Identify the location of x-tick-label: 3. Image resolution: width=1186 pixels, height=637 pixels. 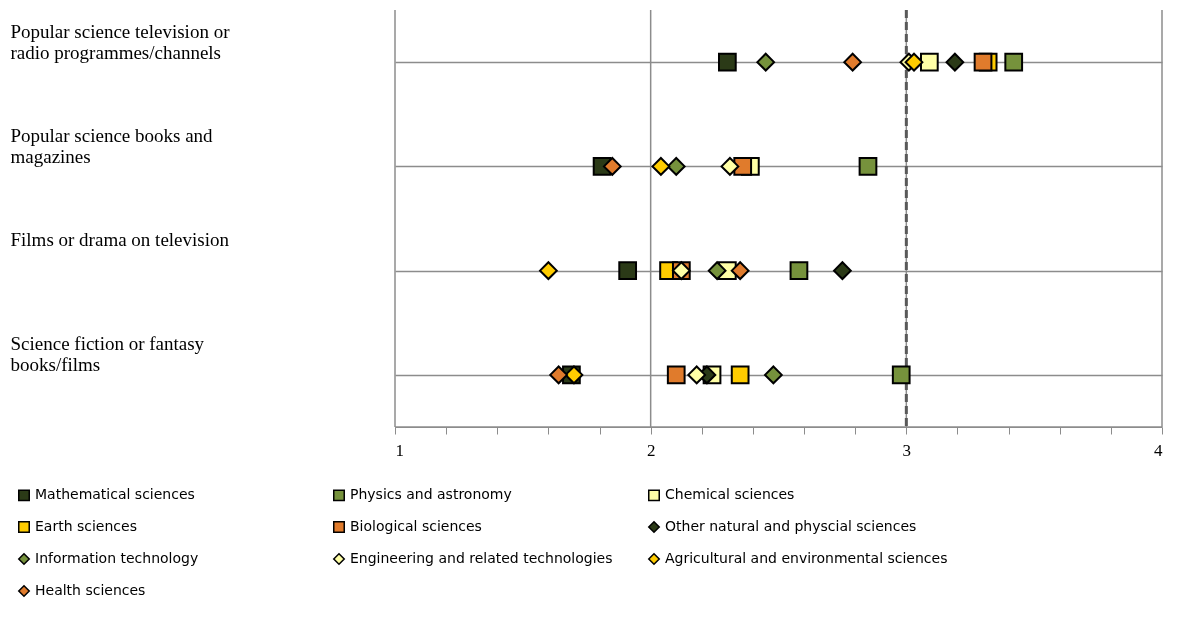
(907, 450).